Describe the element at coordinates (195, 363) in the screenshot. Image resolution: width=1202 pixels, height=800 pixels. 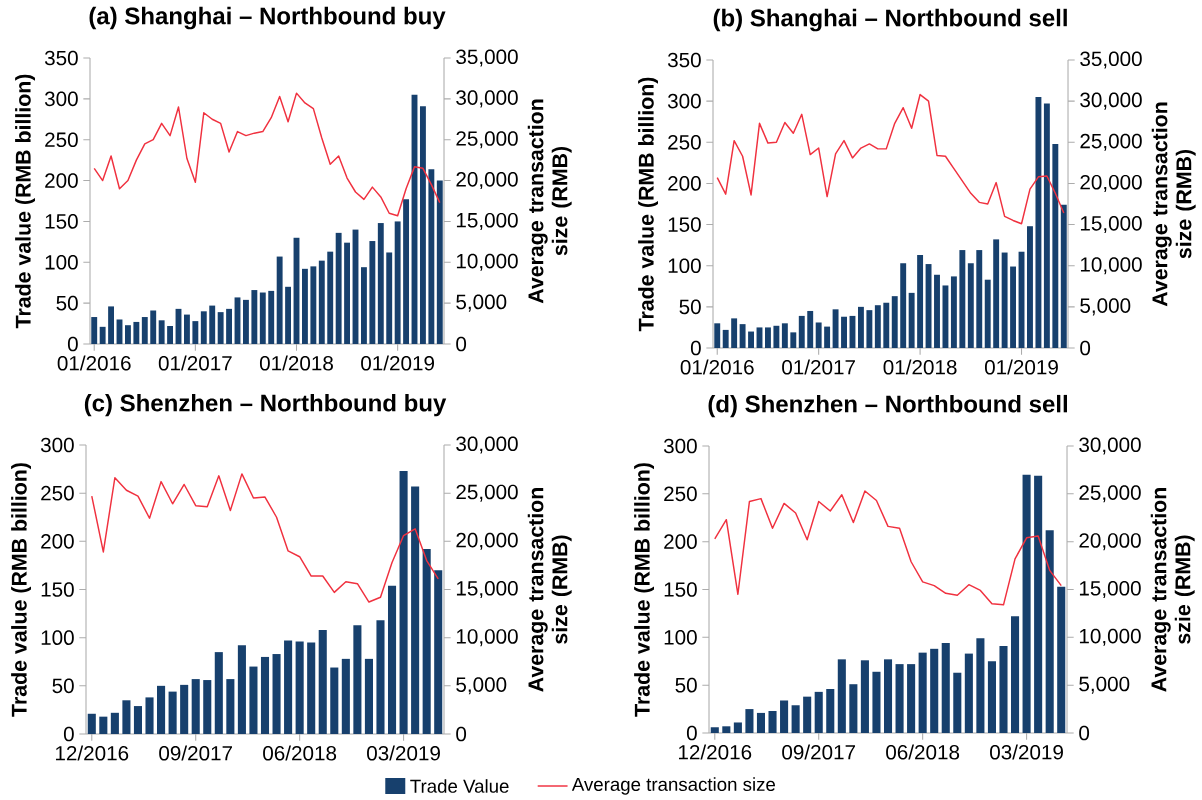
I see `x-tick-label: 01/2017` at that location.